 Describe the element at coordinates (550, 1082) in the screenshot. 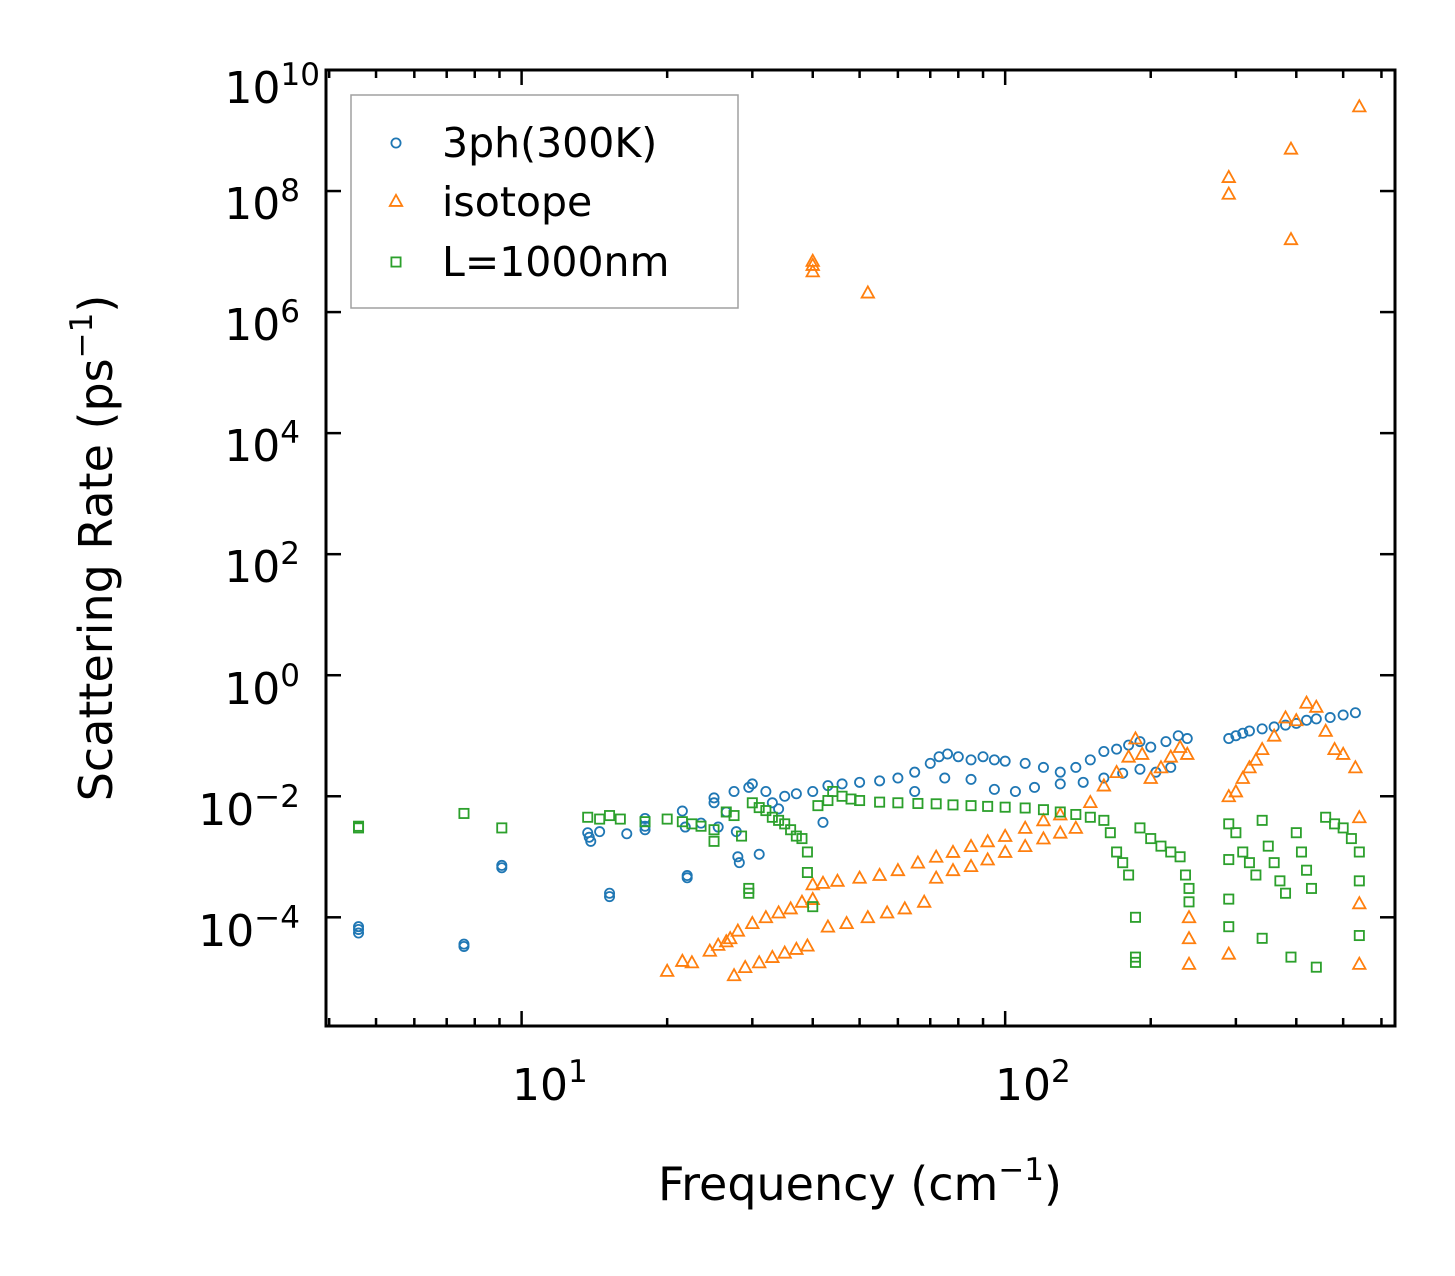

I see `x-tick-label: 101` at that location.